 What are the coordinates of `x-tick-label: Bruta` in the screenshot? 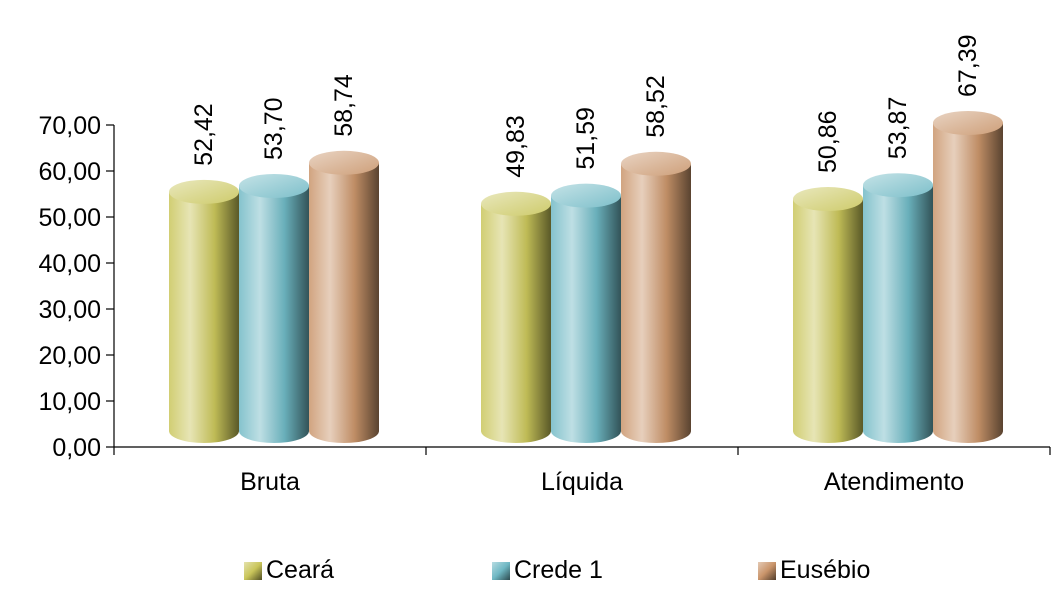 It's located at (270, 482).